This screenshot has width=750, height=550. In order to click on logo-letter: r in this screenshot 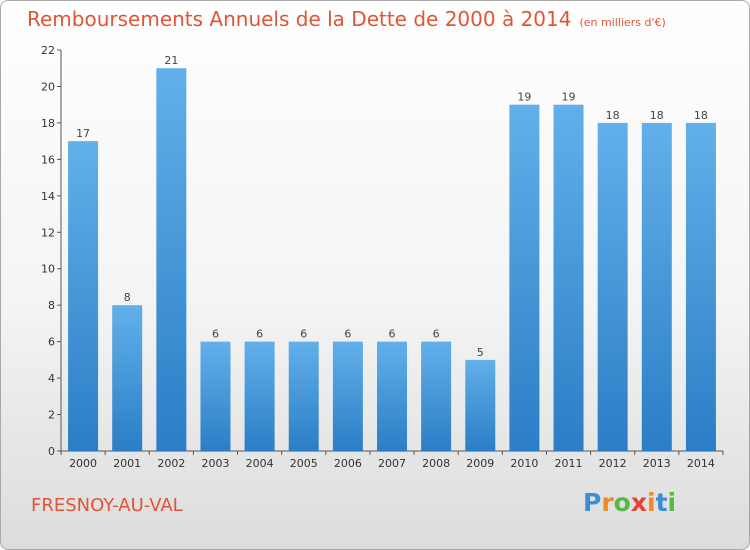, I will do `click(607, 502)`.